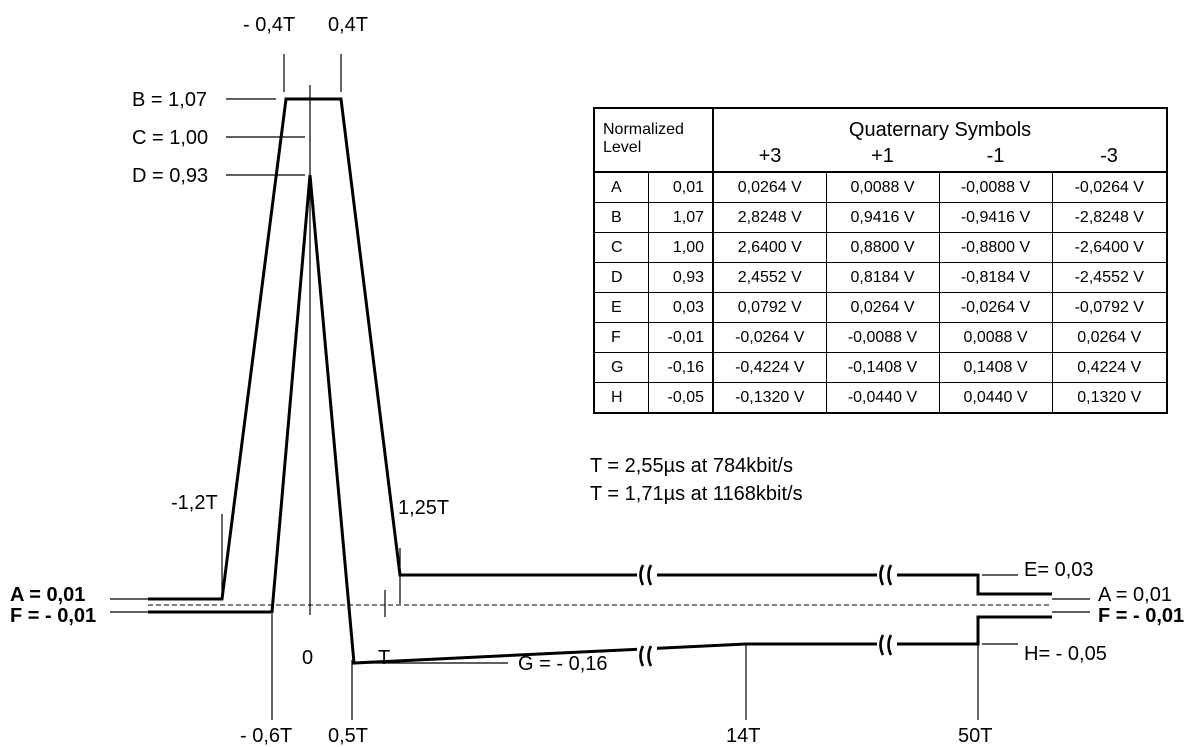  What do you see at coordinates (169, 100) in the screenshot?
I see `label-b-level: B = 1,07` at bounding box center [169, 100].